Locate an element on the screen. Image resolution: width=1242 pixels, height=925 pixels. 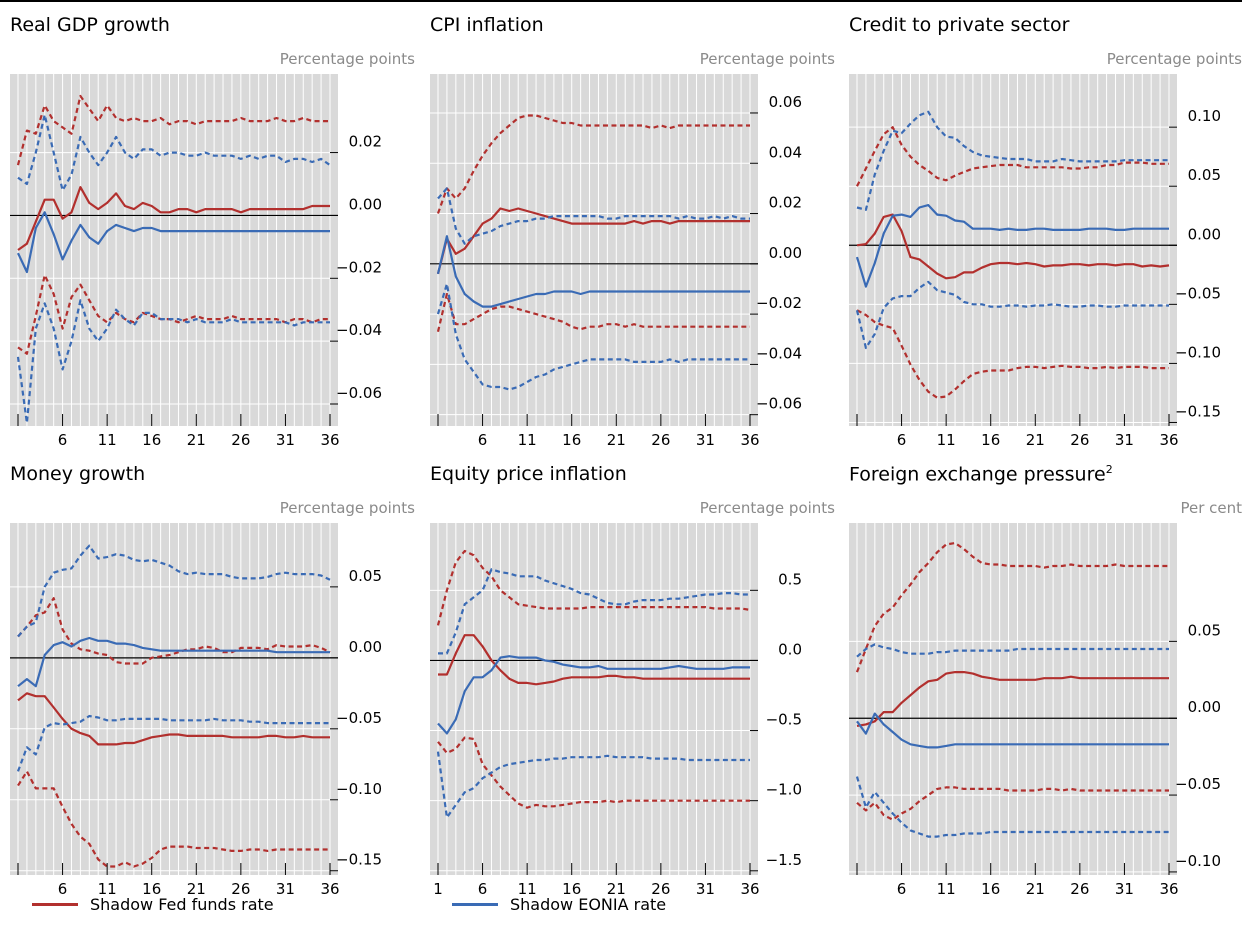
chart-money-growth: 6 11 16 21 26 31 36 −0.15 −0.10 −0.05 0.00 0.05 is located at coordinates (196, 710).